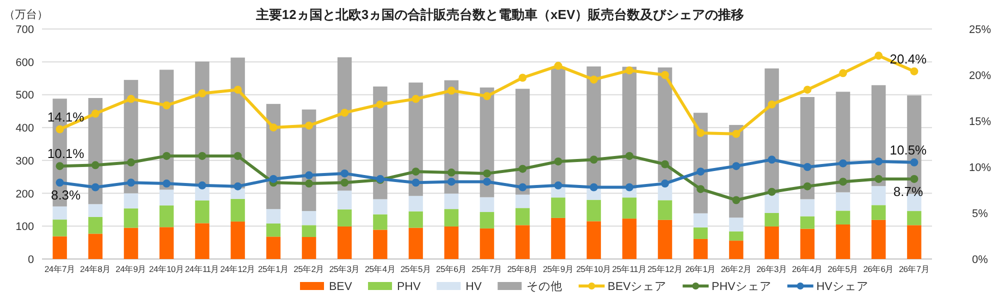 This screenshot has height=300, width=1000. I want to click on x-tick-label: 26年3月, so click(772, 269).